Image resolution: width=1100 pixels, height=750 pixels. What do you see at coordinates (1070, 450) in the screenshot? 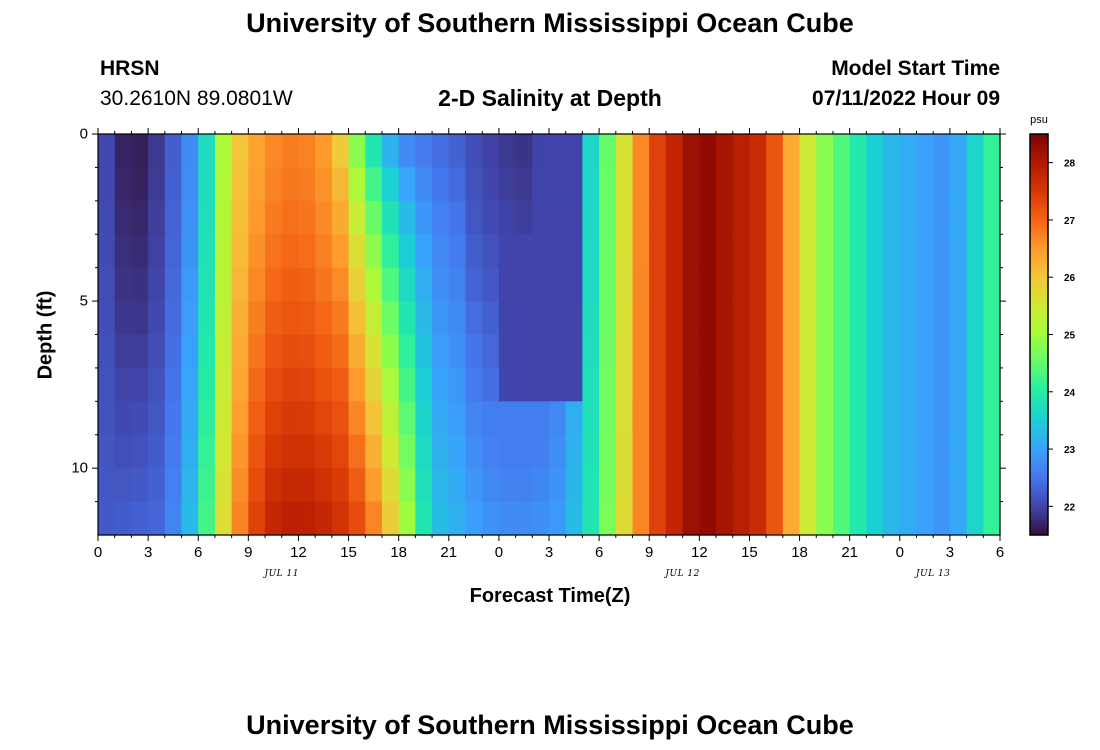
I see `colorbar-tick-label: 23` at bounding box center [1070, 450].